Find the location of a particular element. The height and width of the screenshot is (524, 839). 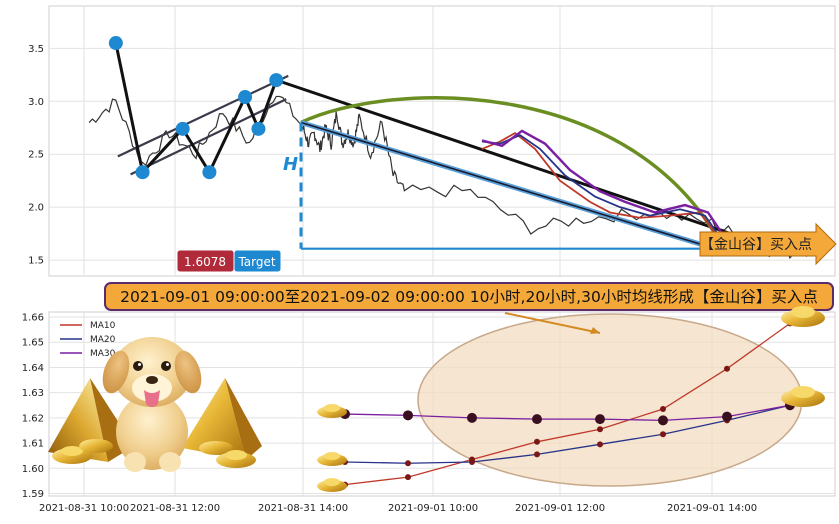

top-y-tick-label: 2.5 is located at coordinates (36, 155).